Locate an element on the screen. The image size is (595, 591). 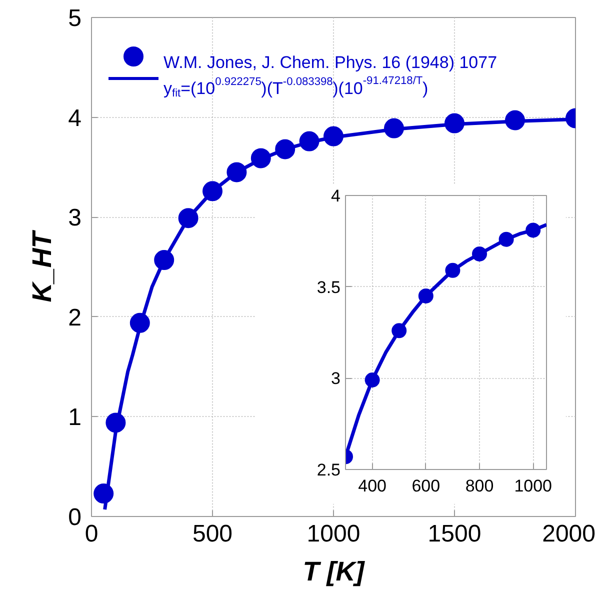
y-axis-title: K_HT is located at coordinates (42, 265).